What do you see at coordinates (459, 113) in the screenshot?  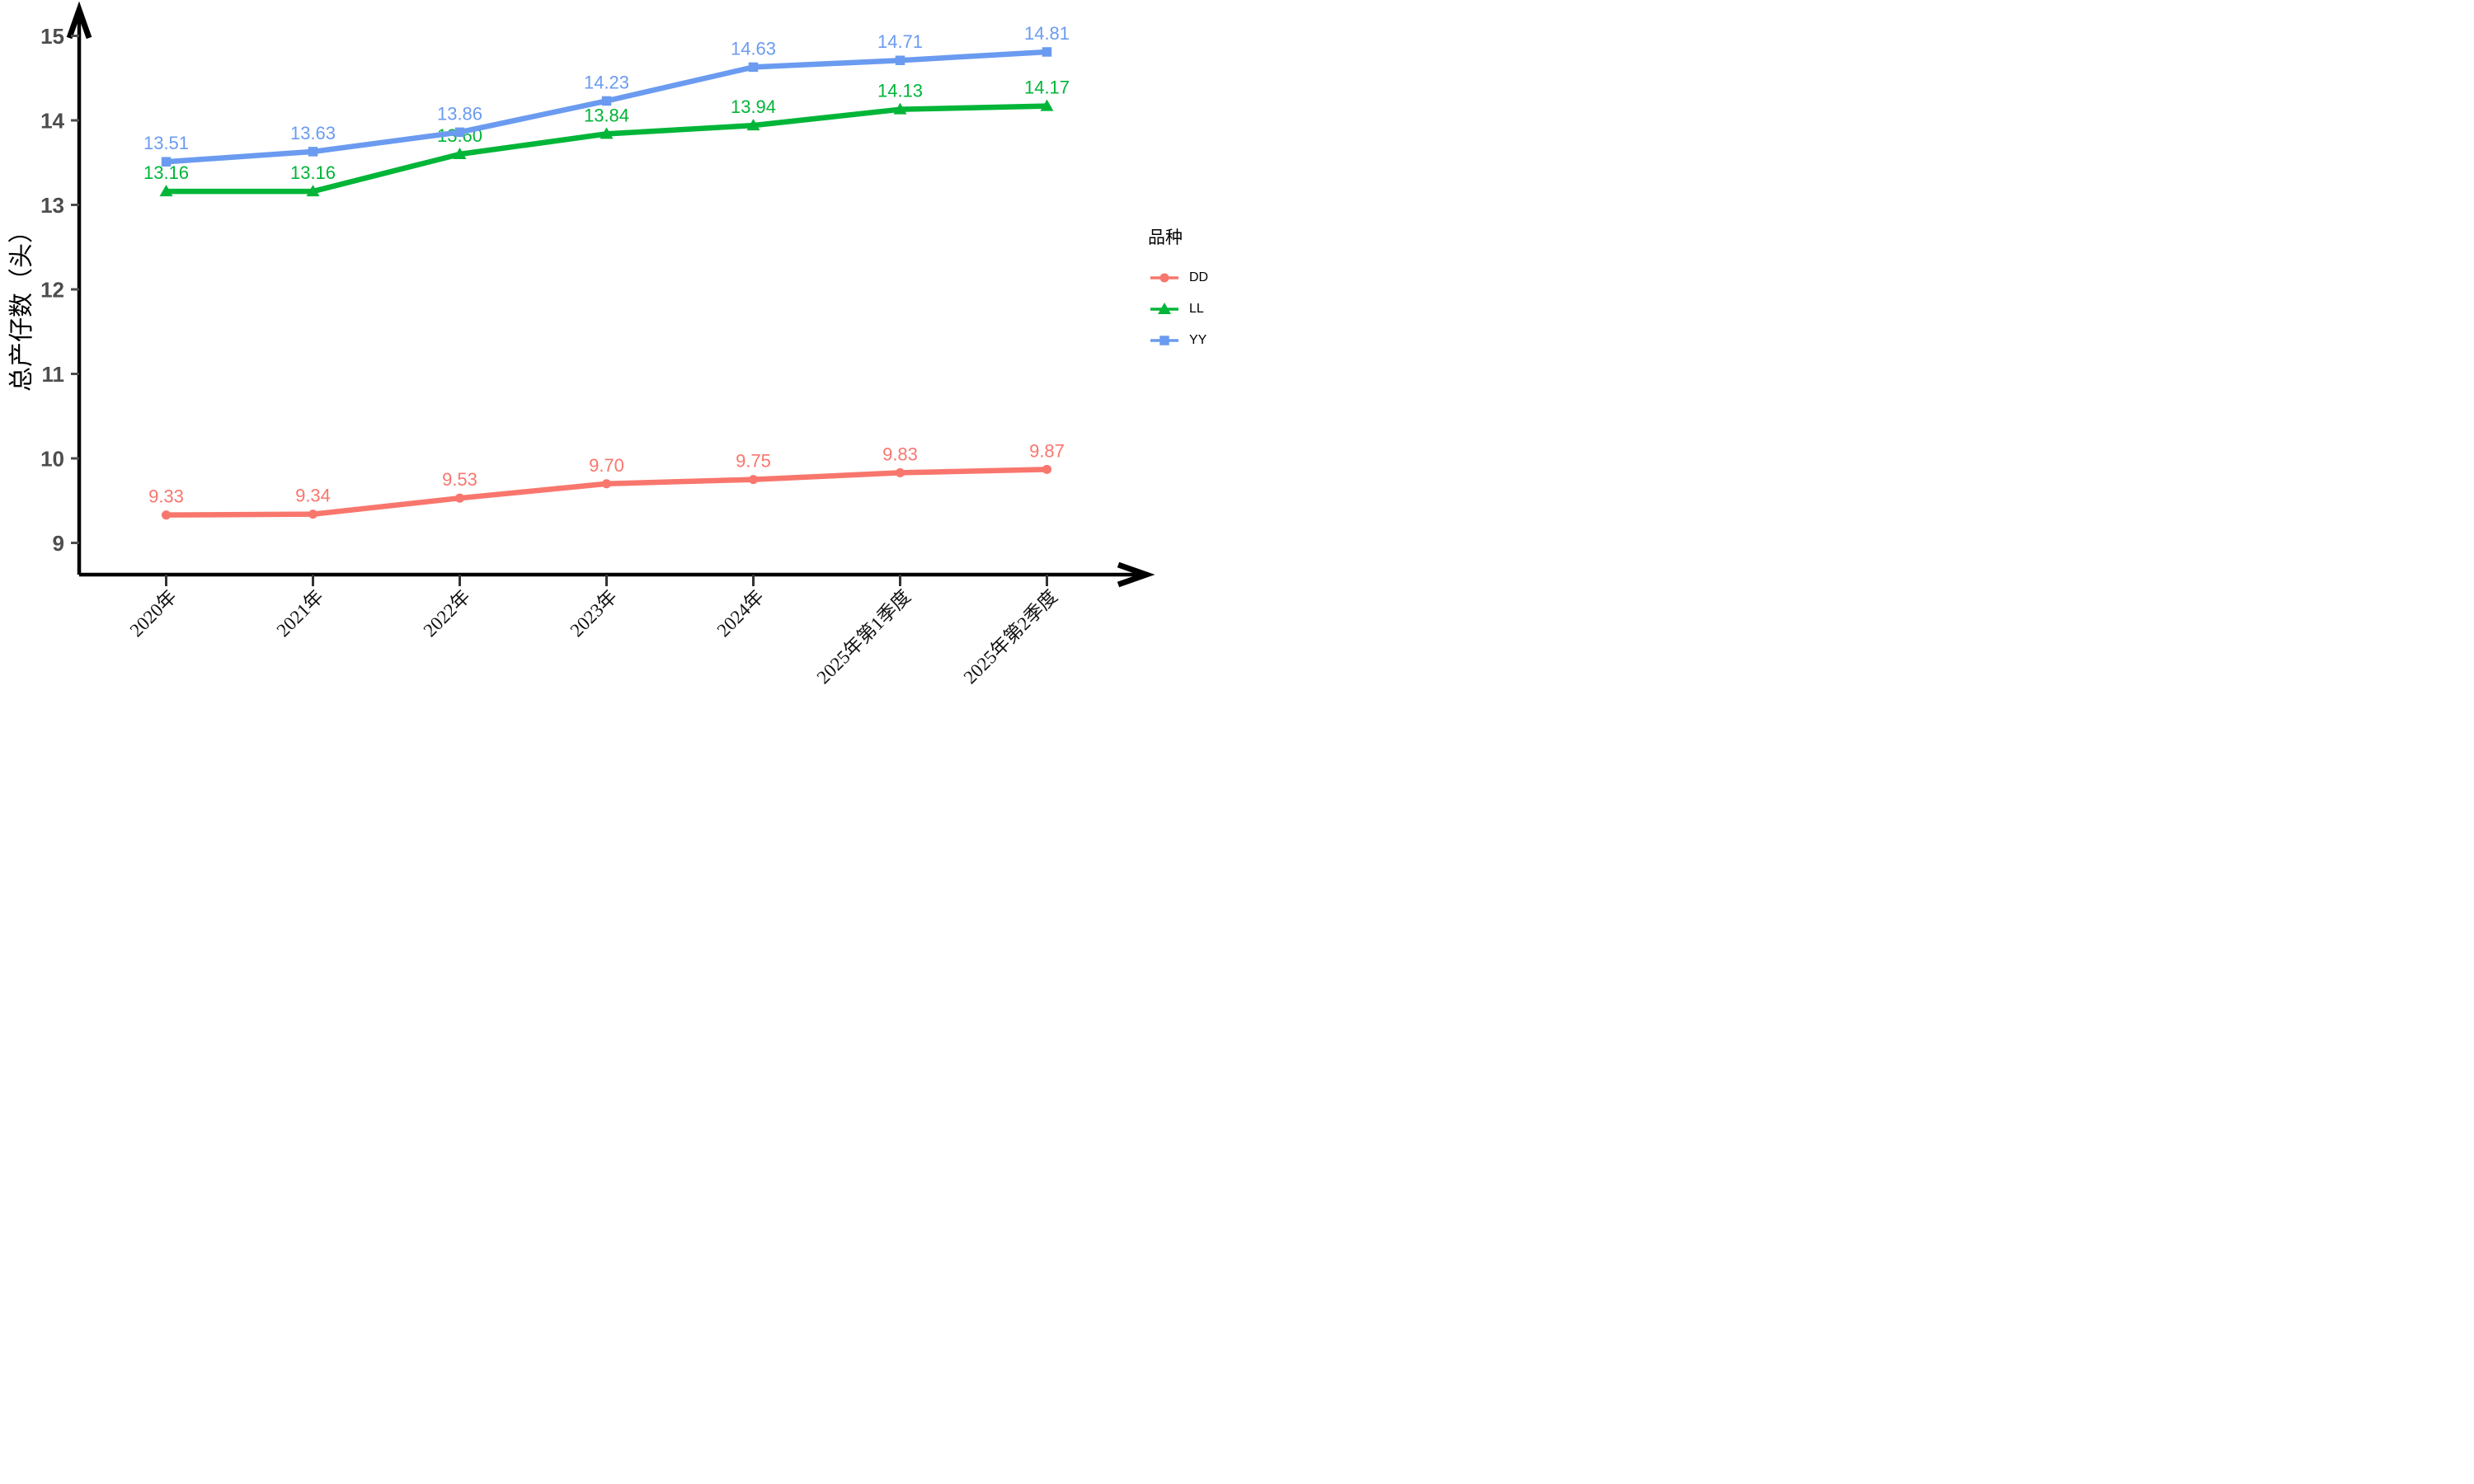 I see `data-label-yy: 13.86` at bounding box center [459, 113].